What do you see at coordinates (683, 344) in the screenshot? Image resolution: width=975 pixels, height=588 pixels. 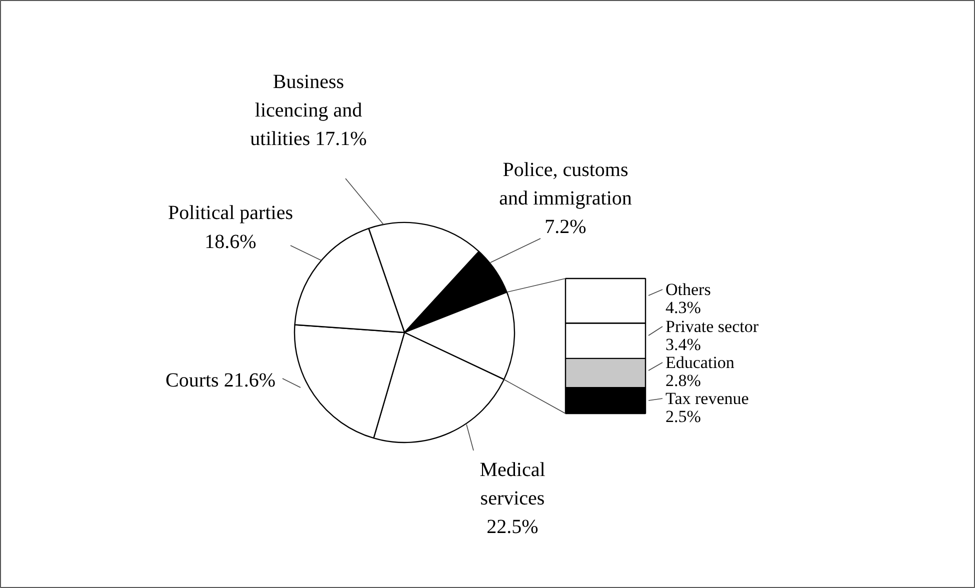 I see `data-label: 3.4%` at bounding box center [683, 344].